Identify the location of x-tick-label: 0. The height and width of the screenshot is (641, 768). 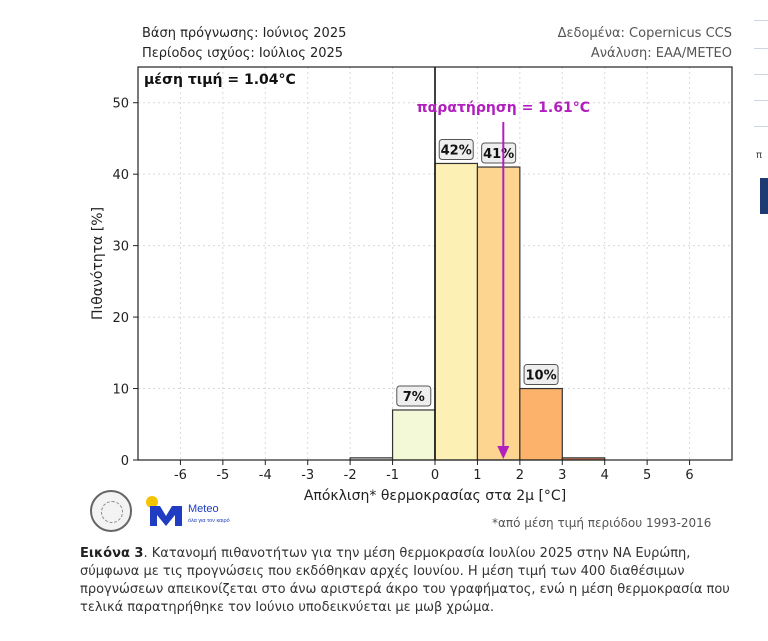
(435, 475).